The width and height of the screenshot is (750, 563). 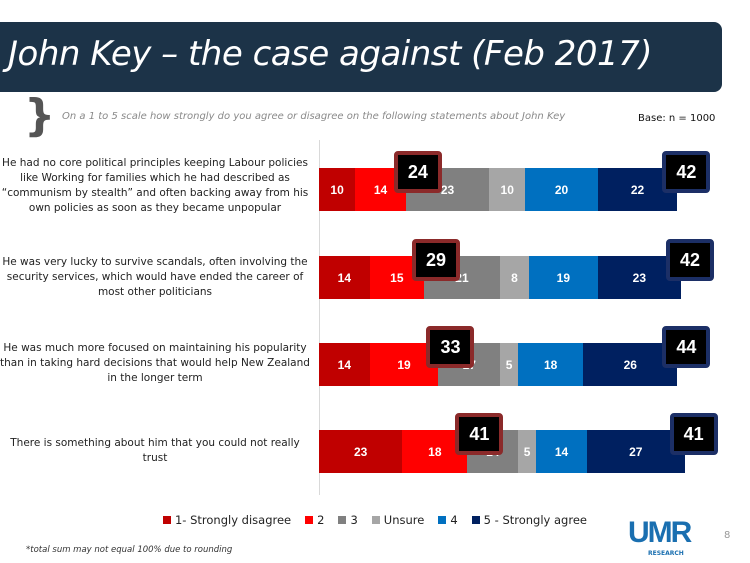 What do you see at coordinates (563, 277) in the screenshot?
I see `bar-segment: 19` at bounding box center [563, 277].